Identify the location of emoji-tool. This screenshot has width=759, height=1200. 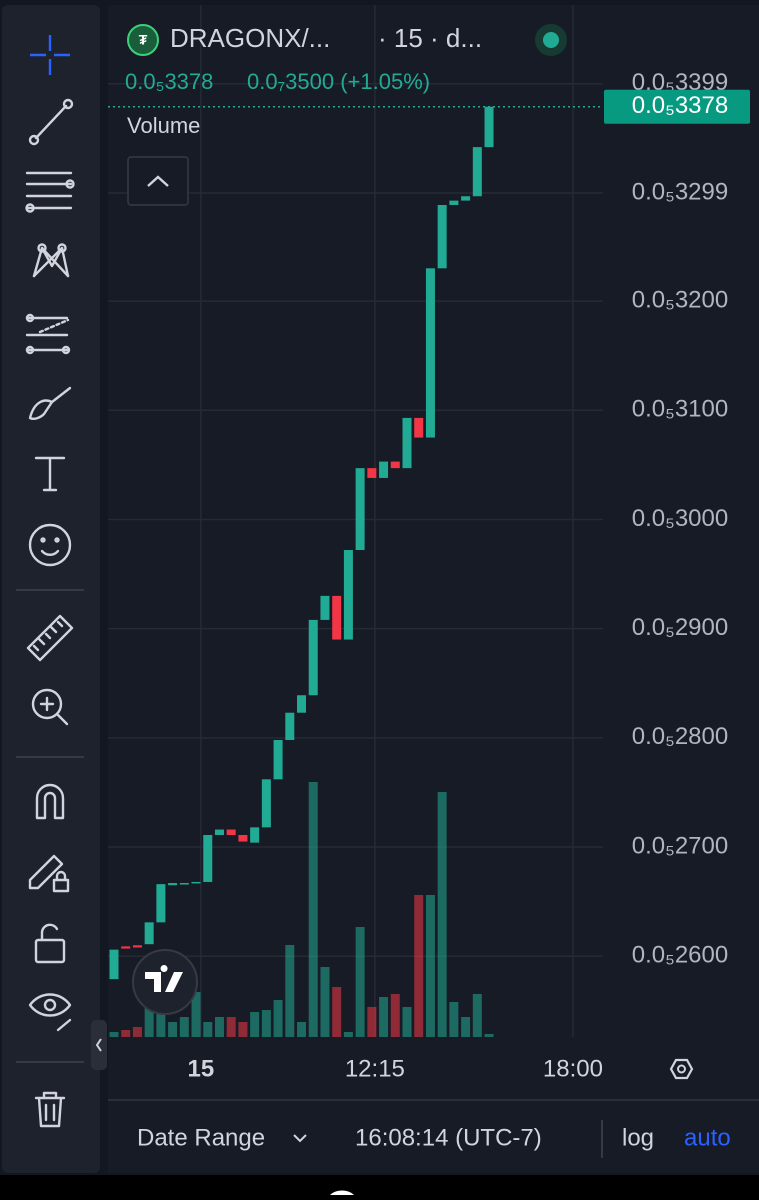
(50, 545).